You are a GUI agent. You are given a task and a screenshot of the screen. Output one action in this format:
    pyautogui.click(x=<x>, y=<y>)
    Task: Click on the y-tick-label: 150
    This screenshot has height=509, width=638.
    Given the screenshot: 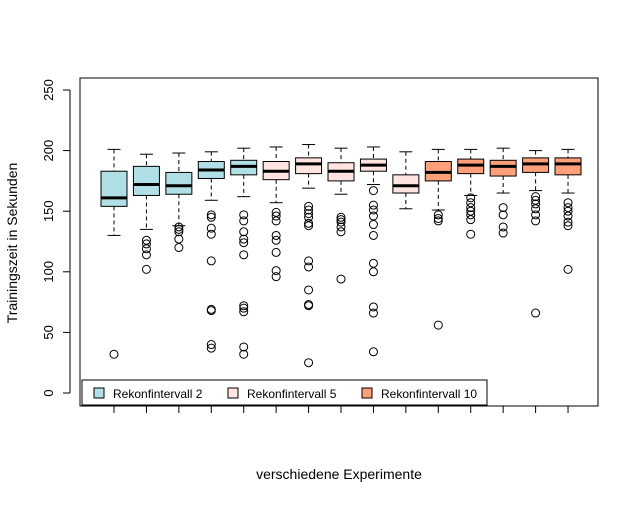 What is the action you would take?
    pyautogui.click(x=48, y=211)
    